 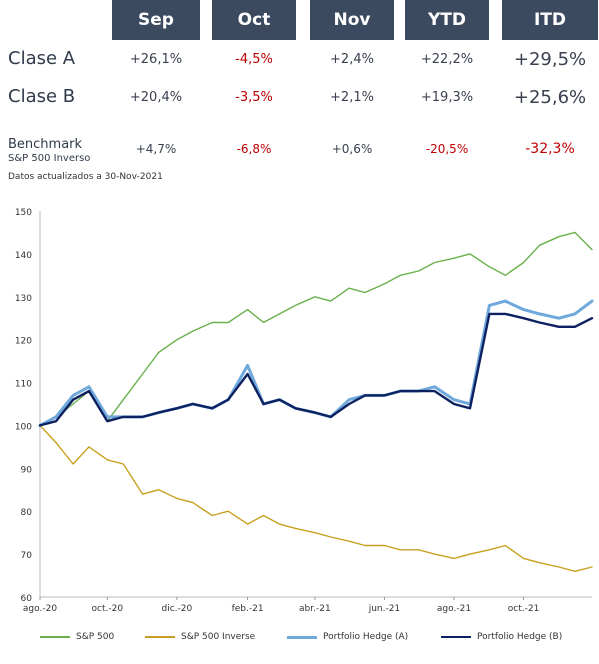 What do you see at coordinates (248, 609) in the screenshot?
I see `x-tick-label: feb.-21` at bounding box center [248, 609].